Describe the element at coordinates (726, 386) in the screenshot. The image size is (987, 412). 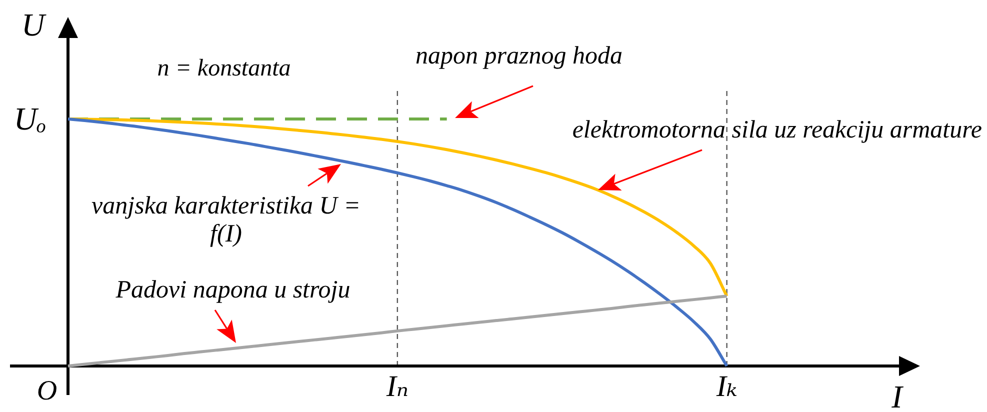
I see `x-tick-label: Iₖ` at that location.